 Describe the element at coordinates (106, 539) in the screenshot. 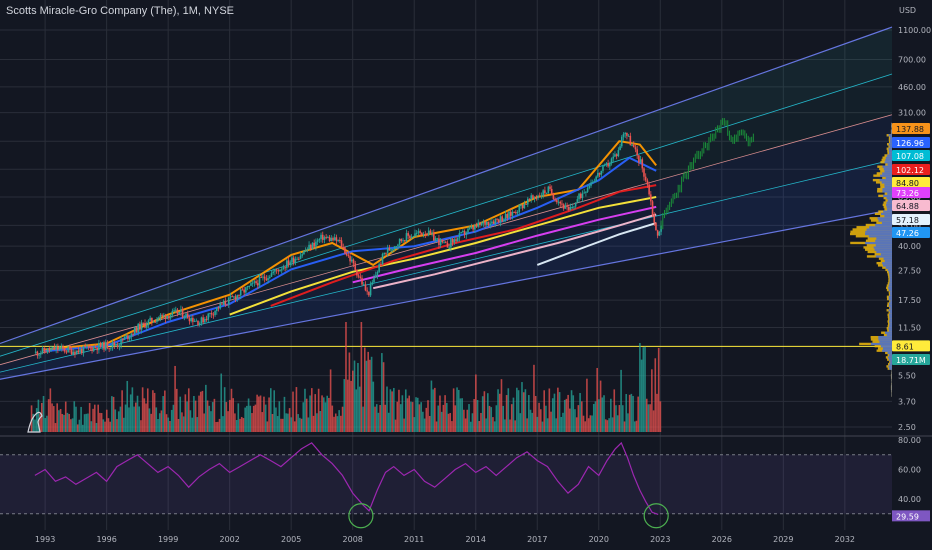

I see `x-axis-tick-label: 1996` at that location.